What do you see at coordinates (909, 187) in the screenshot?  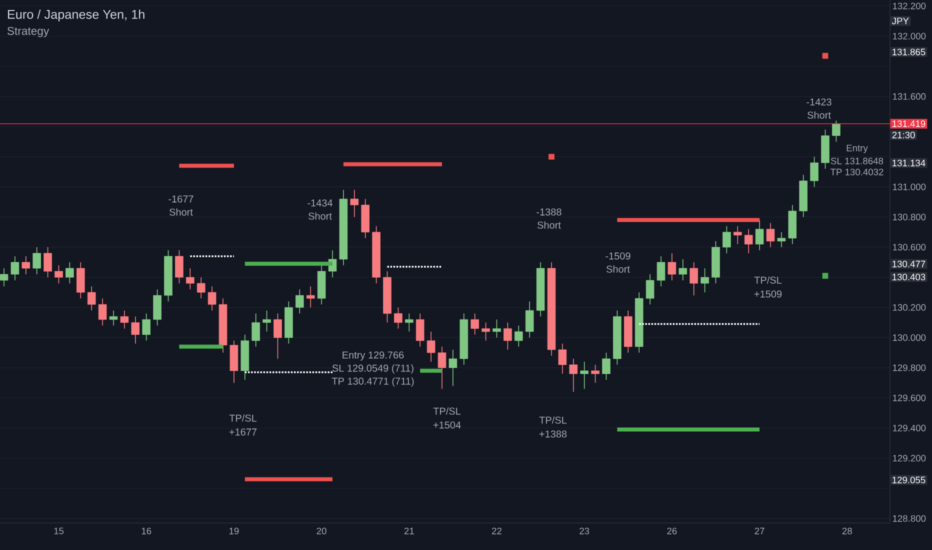 I see `y-tick-label: 131.000` at bounding box center [909, 187].